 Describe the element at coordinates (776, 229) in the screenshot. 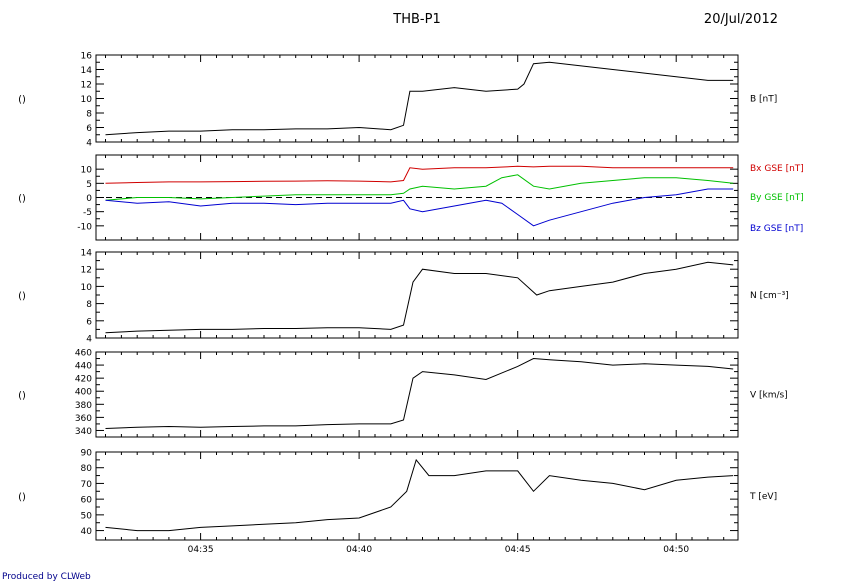

I see `series-label: Bz GSE [nT]` at that location.